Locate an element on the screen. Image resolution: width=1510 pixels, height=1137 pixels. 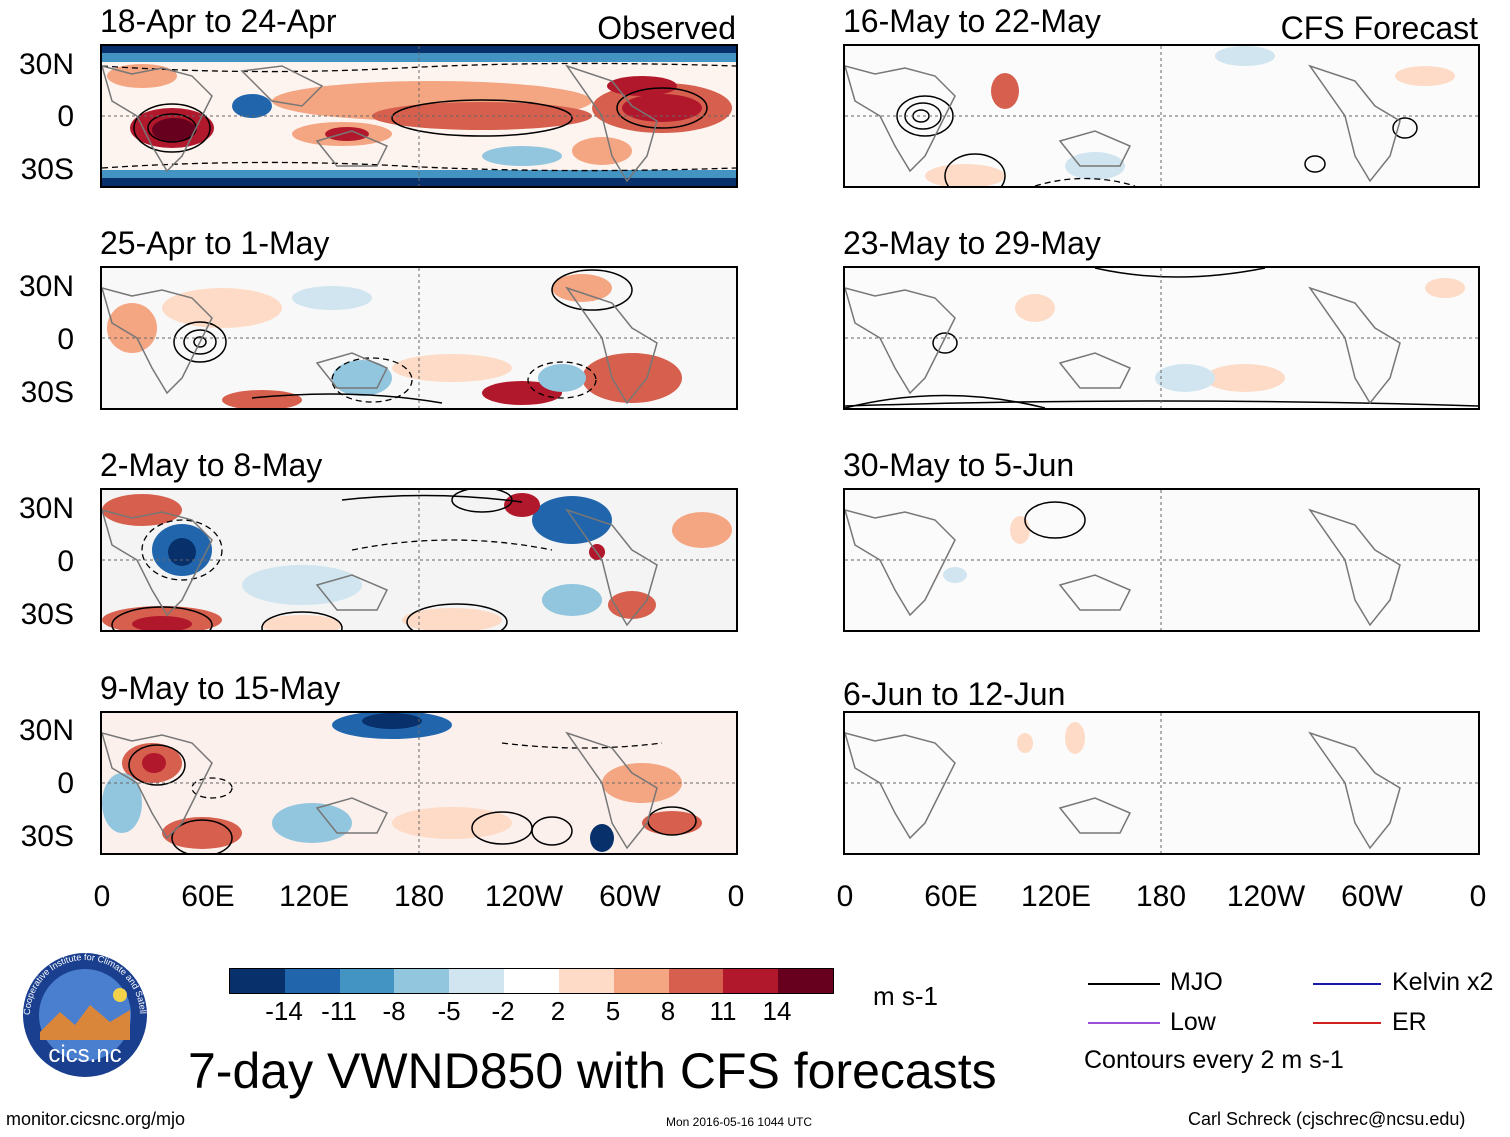
colorbar-units: m s-1 is located at coordinates (905, 996).